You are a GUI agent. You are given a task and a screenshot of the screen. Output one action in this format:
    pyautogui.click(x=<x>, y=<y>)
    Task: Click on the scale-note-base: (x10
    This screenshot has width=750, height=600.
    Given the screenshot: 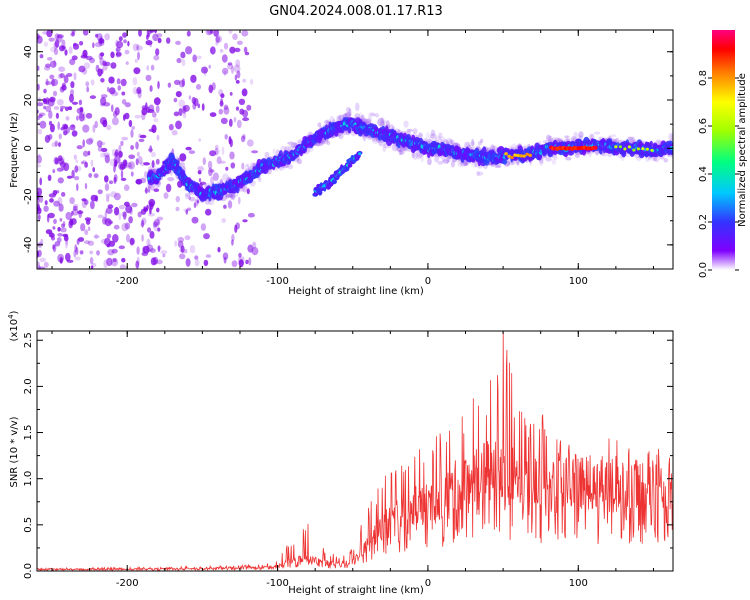 What is the action you would take?
    pyautogui.click(x=14, y=330)
    